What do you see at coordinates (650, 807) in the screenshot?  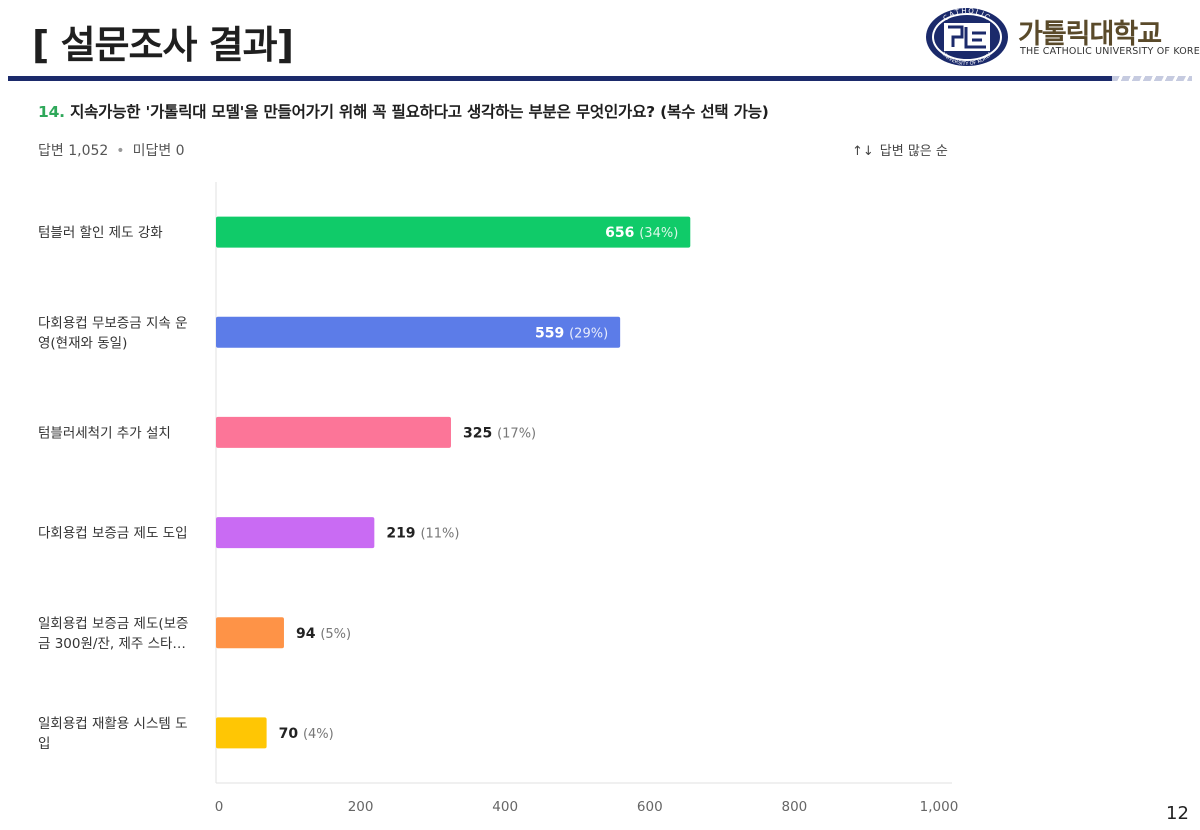 I see `x-tick-label: 600` at bounding box center [650, 807].